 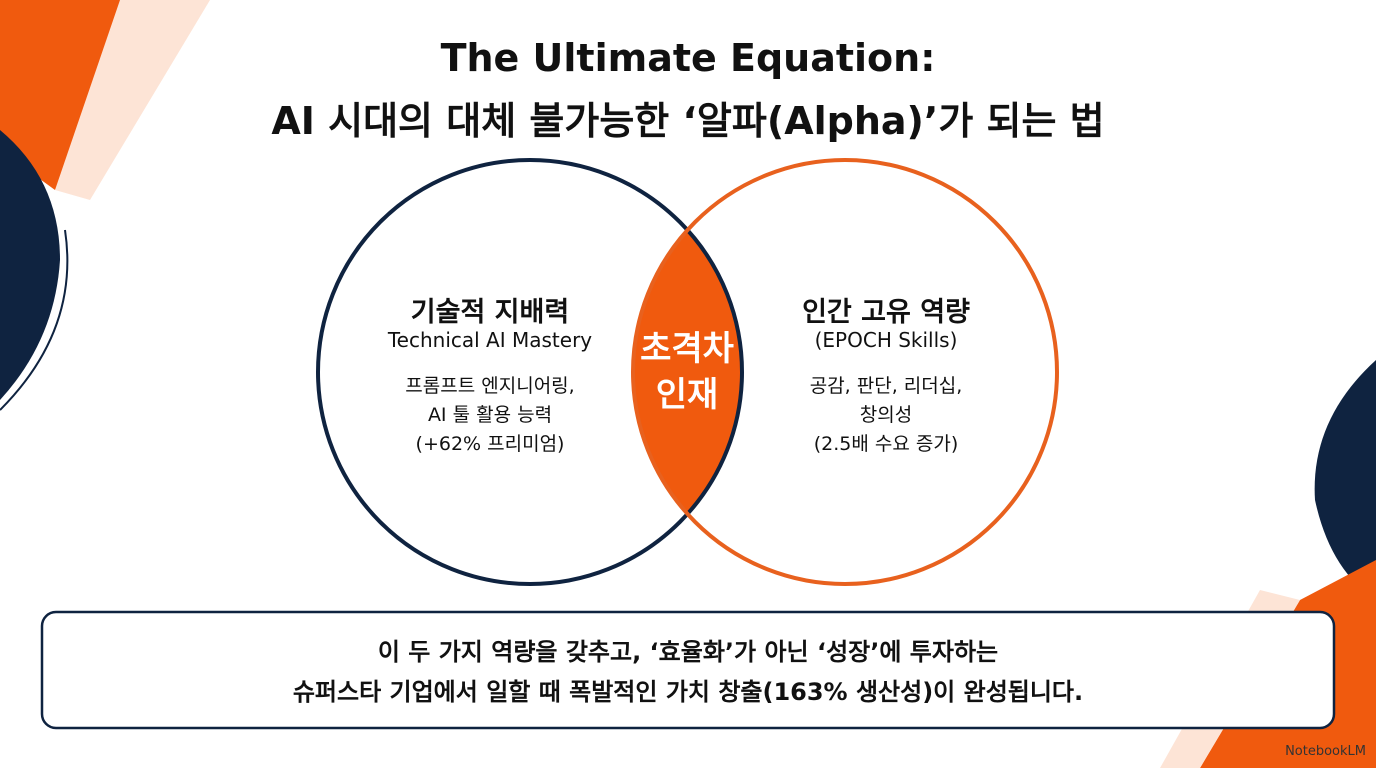 What do you see at coordinates (490, 386) in the screenshot?
I see `text-line: 프롬프트 엔지니어링,` at bounding box center [490, 386].